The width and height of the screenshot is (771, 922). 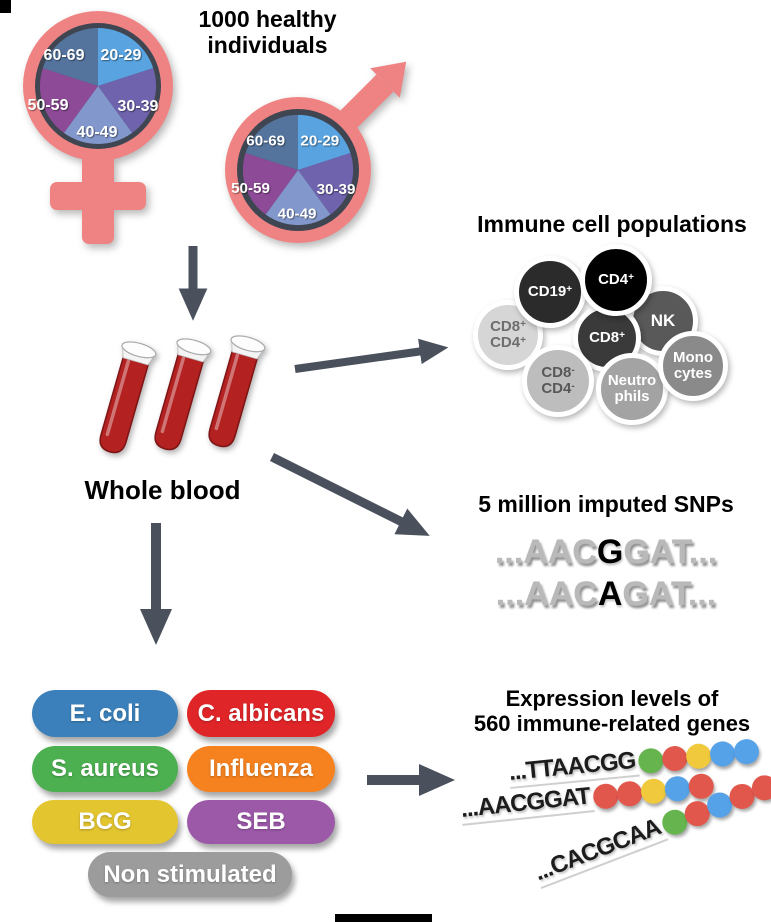 I want to click on blood-tubes, so click(x=180, y=395).